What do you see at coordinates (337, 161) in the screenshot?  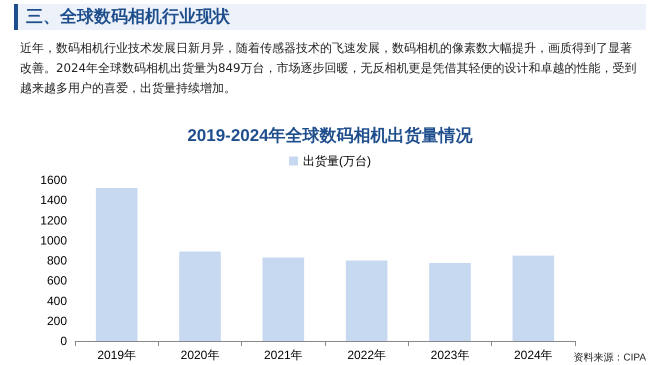 I see `legend-label: 出货量(万台)` at bounding box center [337, 161].